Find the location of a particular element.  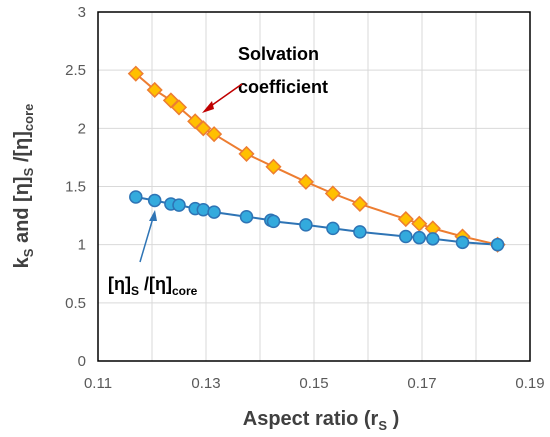

solvation-annotation-line1: Solvation is located at coordinates (278, 54).